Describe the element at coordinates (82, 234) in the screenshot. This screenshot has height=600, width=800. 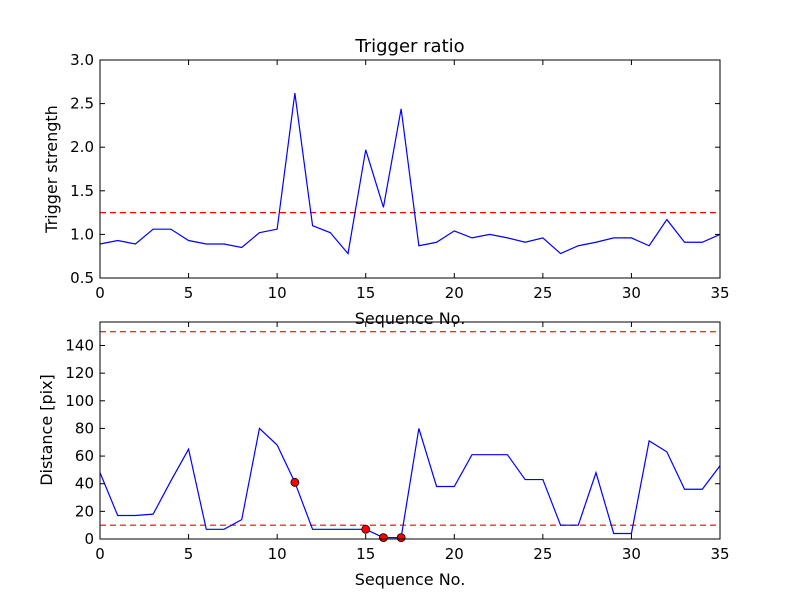
I see `y-tick-label: 1.0` at that location.